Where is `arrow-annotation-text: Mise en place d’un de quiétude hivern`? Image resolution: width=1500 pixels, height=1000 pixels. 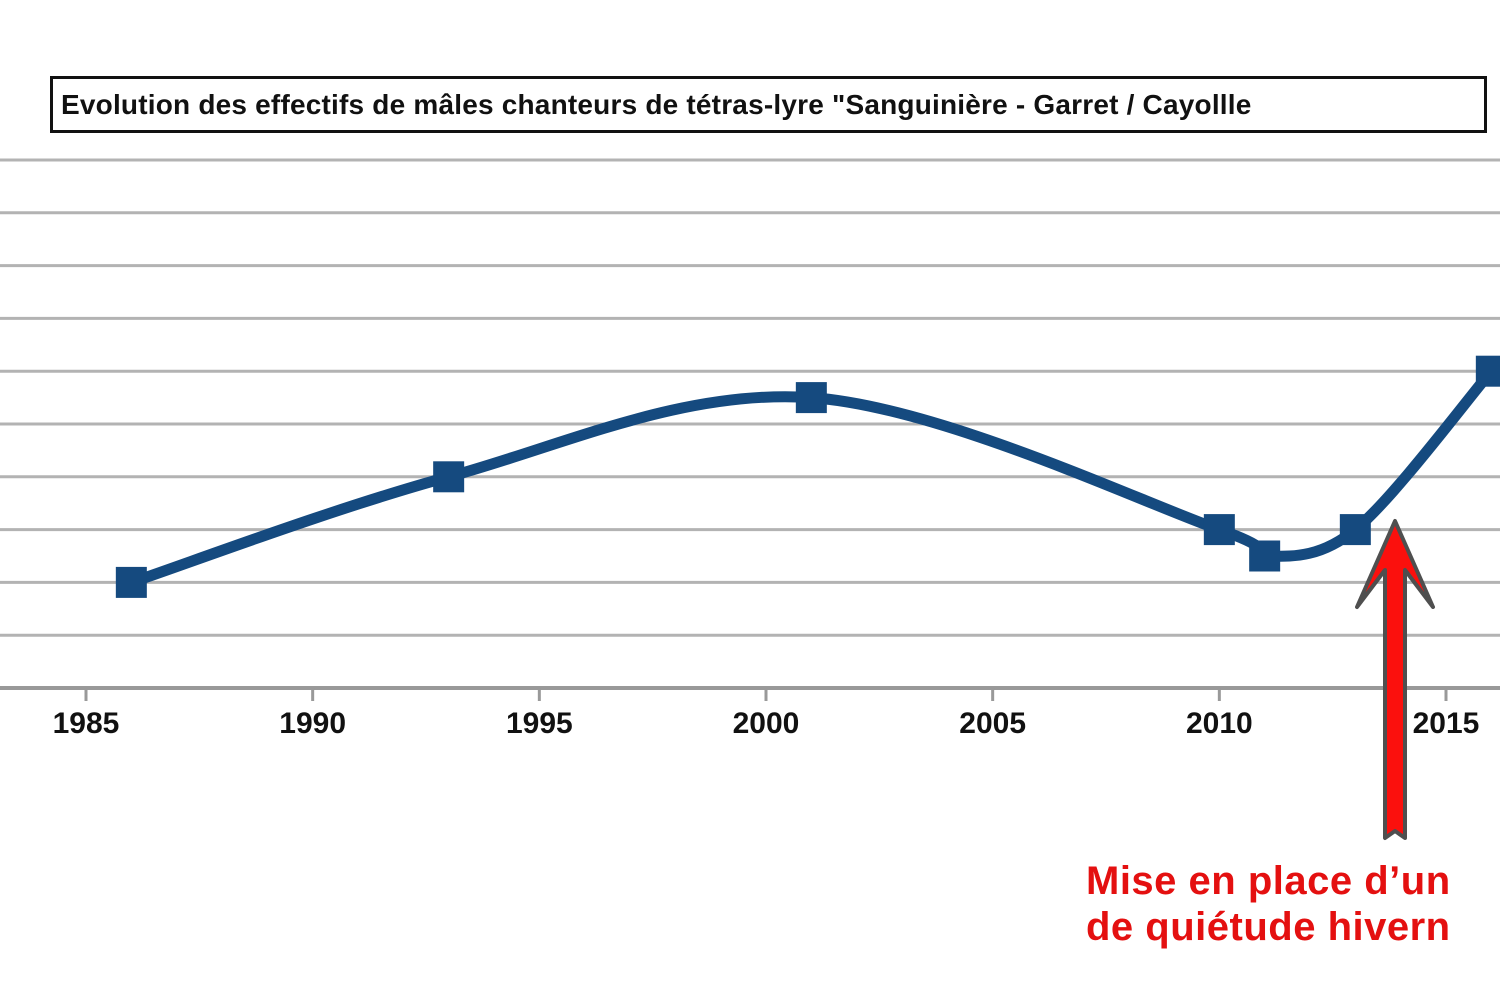 arrow-annotation-text: Mise en place d’un de quiétude hivern is located at coordinates (1268, 904).